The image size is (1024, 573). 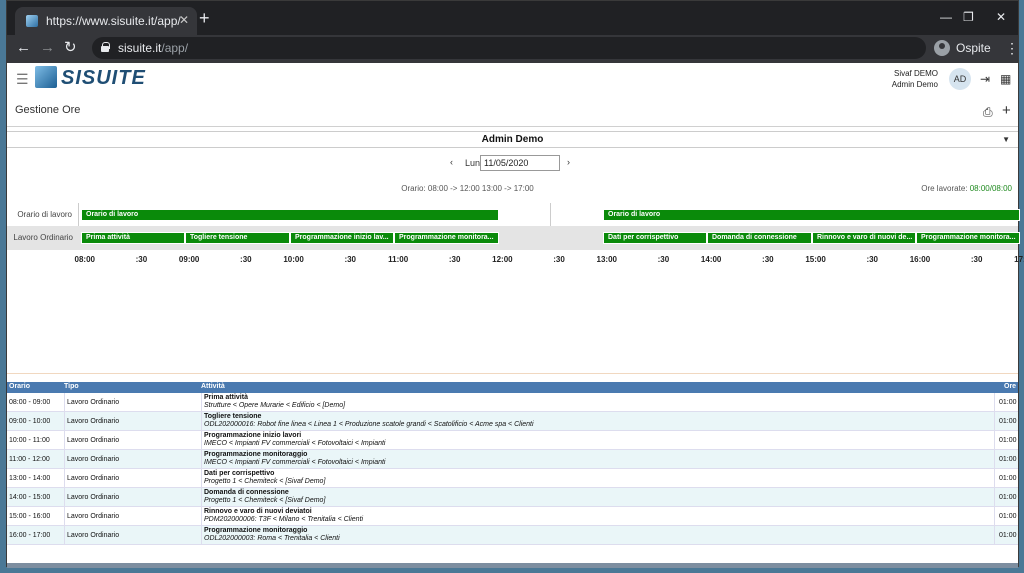 What do you see at coordinates (189, 259) in the screenshot?
I see `time-tick: 09:00` at bounding box center [189, 259].